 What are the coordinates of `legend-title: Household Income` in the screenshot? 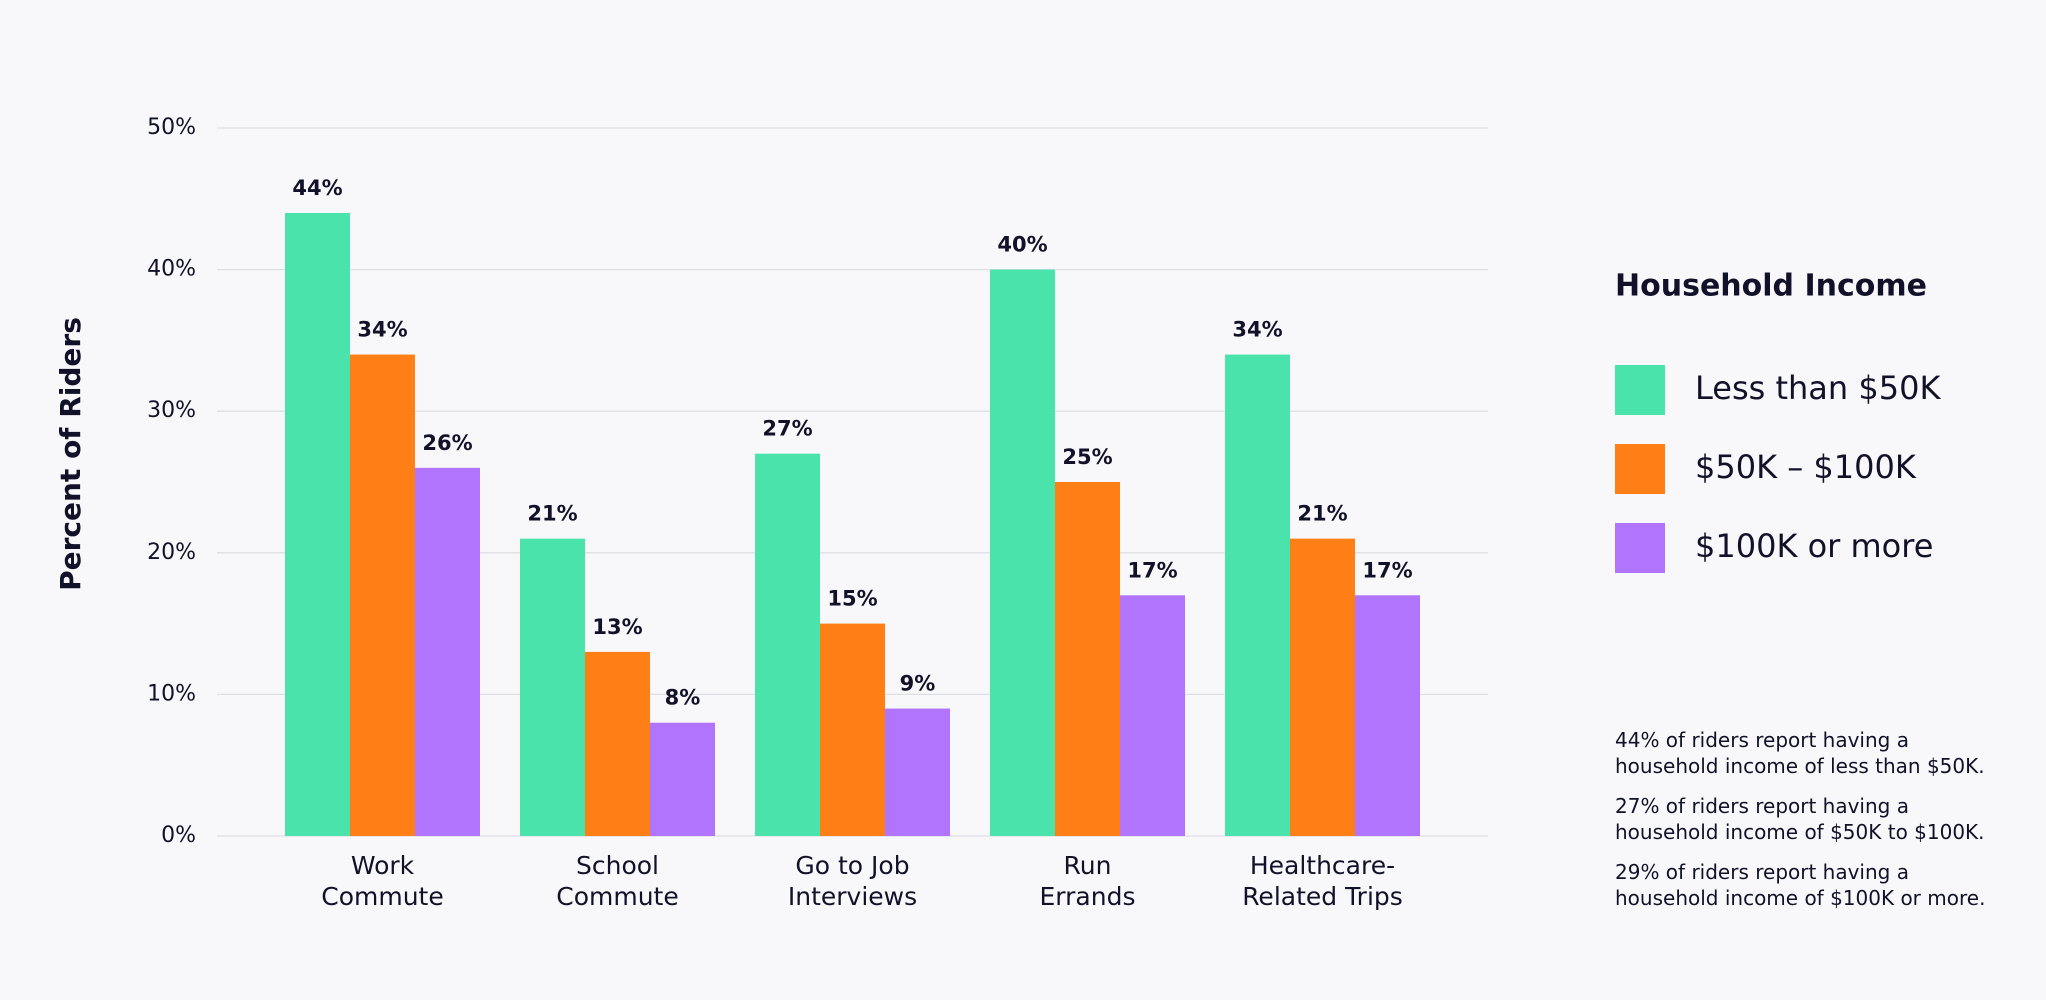 It's located at (1771, 286).